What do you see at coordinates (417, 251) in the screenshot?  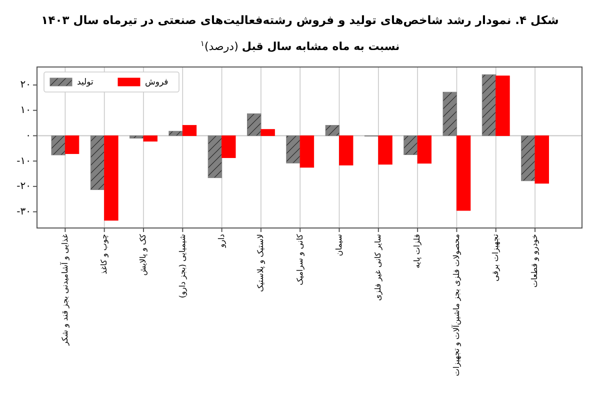 I see `x-tick-label: فلزات پایه` at bounding box center [417, 251].